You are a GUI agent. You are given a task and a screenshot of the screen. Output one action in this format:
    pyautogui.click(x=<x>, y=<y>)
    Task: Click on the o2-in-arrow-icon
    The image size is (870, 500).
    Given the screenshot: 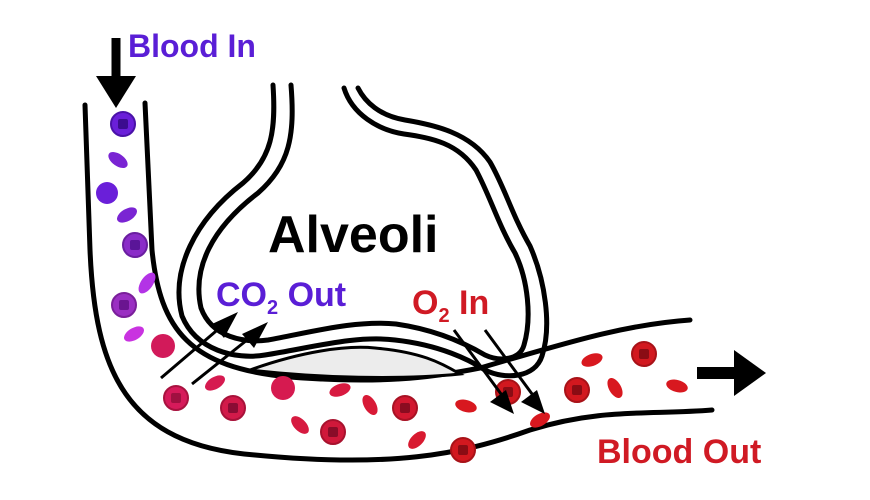 What is the action you would take?
    pyautogui.click(x=498, y=371)
    